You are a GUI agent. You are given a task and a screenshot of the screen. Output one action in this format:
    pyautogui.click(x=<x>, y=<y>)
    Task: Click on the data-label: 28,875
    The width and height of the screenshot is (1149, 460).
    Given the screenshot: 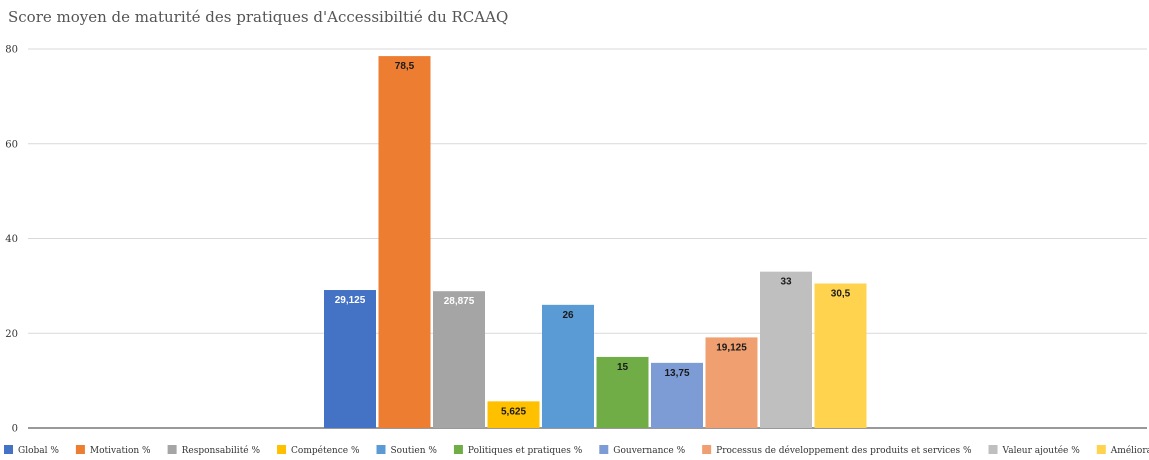 What is the action you would take?
    pyautogui.click(x=459, y=301)
    